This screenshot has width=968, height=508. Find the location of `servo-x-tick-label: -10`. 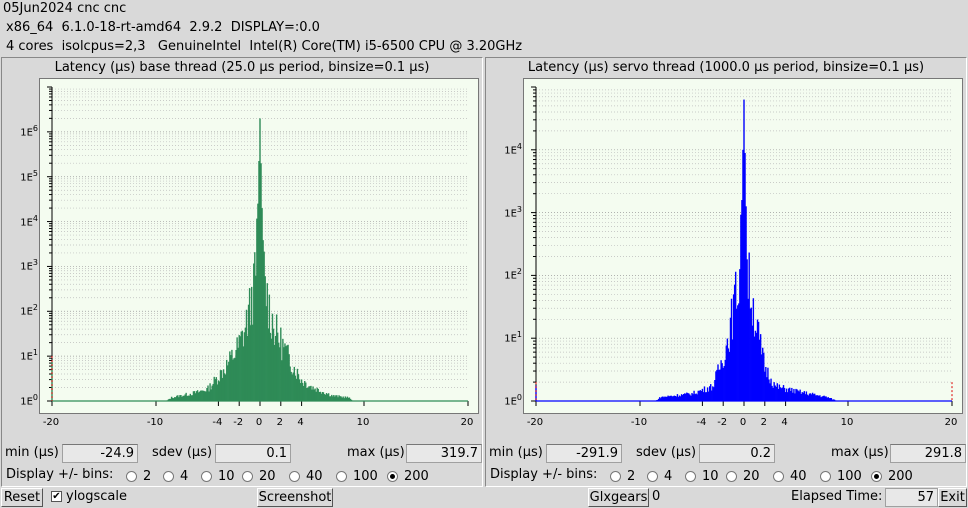

servo-x-tick-label: -10 is located at coordinates (639, 422).